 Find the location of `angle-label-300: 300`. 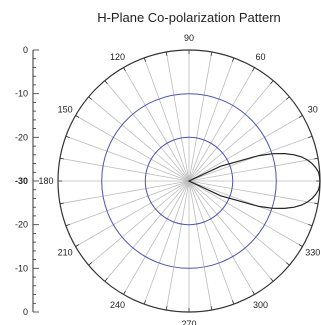

angle-label-300: 300 is located at coordinates (260, 305).